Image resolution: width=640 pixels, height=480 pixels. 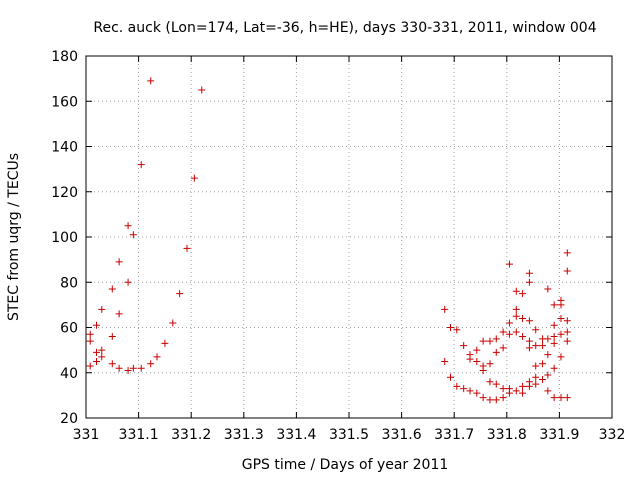 I want to click on y-tick-label: 20, so click(x=69, y=419).